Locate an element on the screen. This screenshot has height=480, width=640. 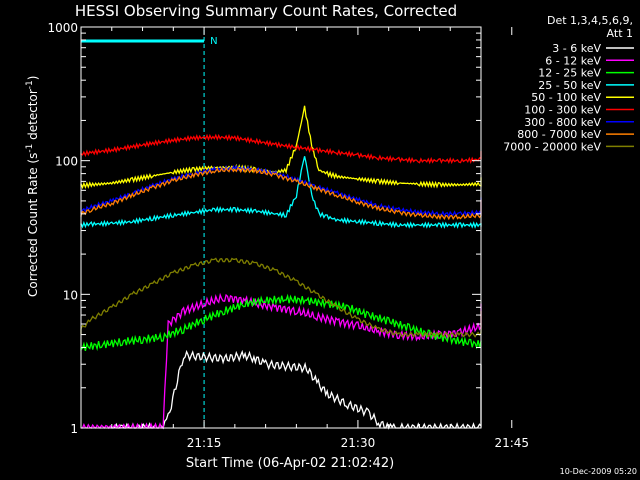
y-tick-label: 1 is located at coordinates (74, 429).